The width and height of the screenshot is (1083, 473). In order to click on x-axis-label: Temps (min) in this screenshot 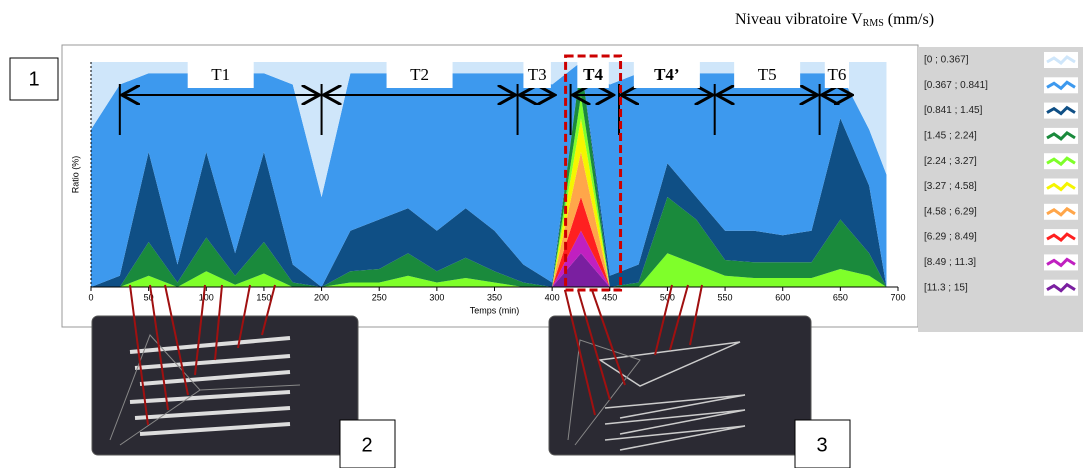, I will do `click(495, 310)`.